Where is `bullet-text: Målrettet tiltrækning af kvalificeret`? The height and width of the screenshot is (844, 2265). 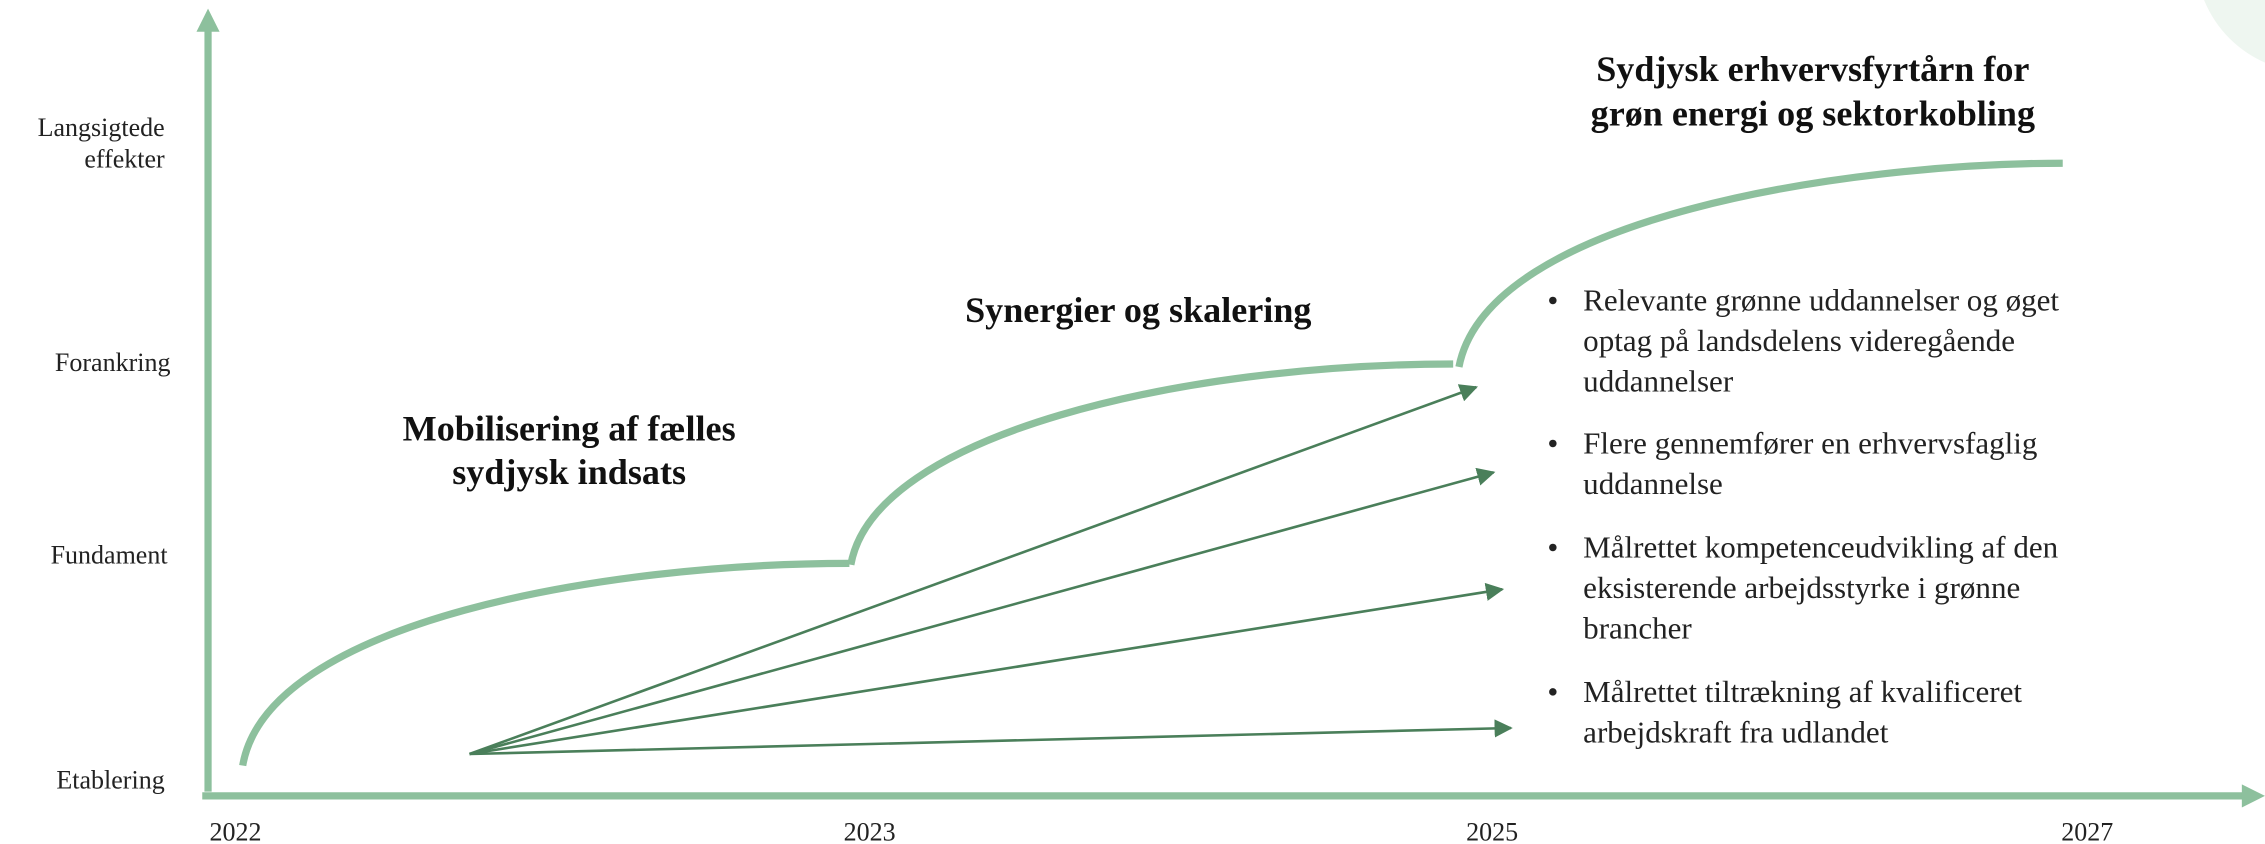 bullet-text: Målrettet tiltrækning af kvalificeret is located at coordinates (1802, 691).